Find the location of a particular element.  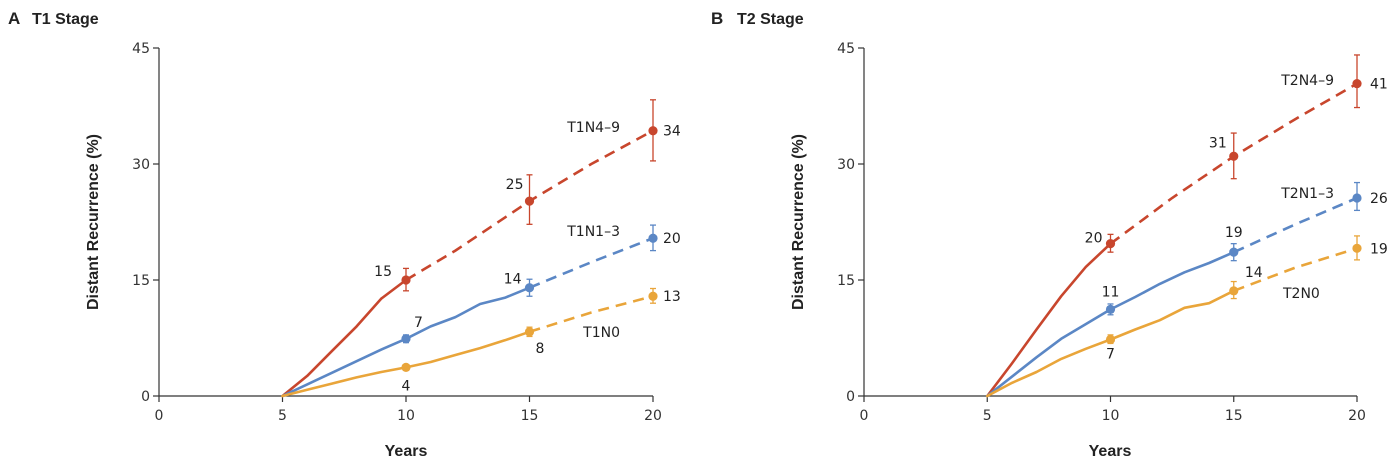

data-label: 4 is located at coordinates (406, 386).